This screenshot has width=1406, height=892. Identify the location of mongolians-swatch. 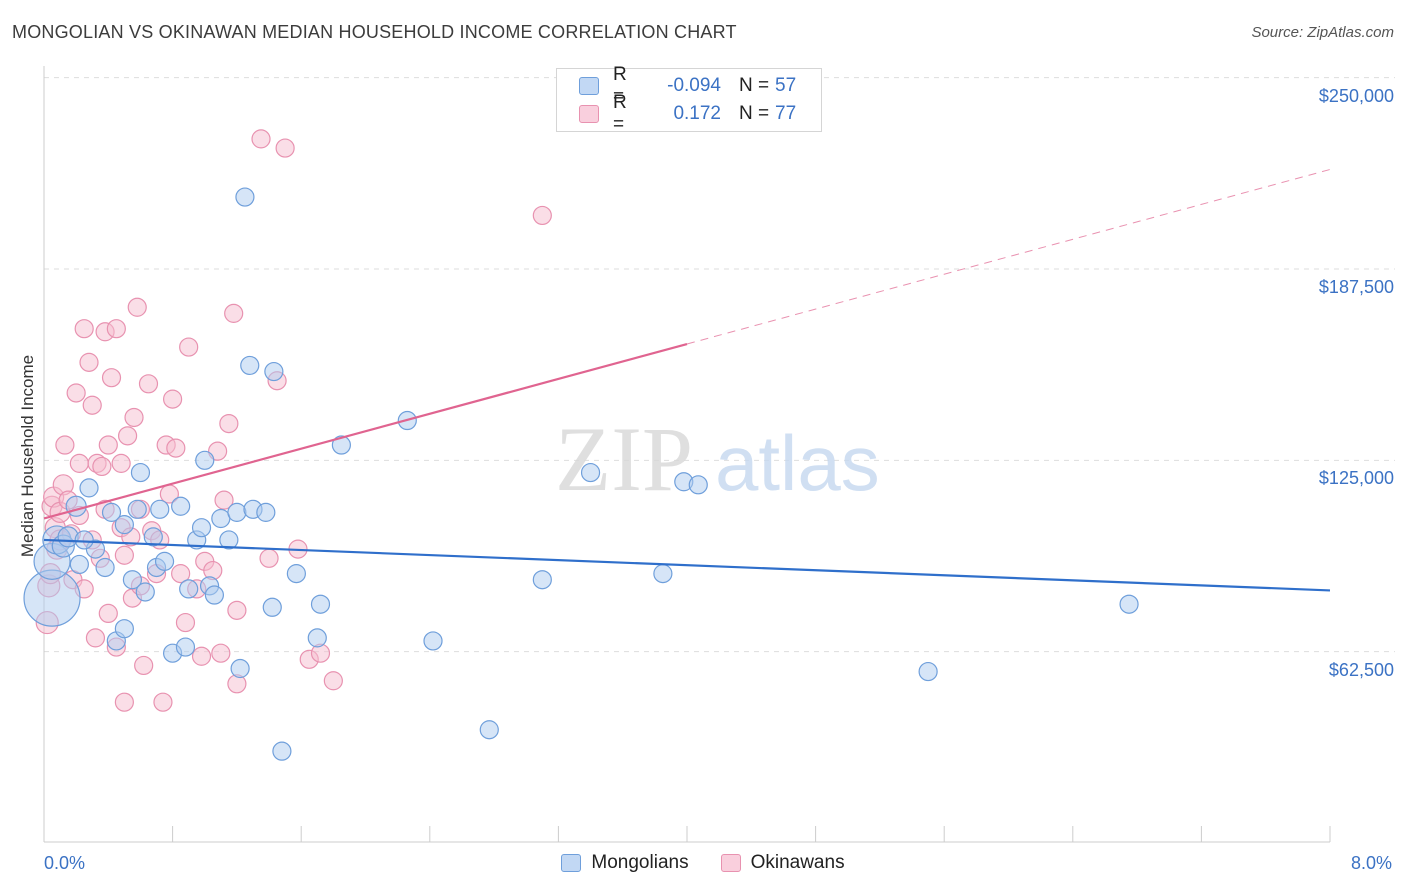
(589, 86).